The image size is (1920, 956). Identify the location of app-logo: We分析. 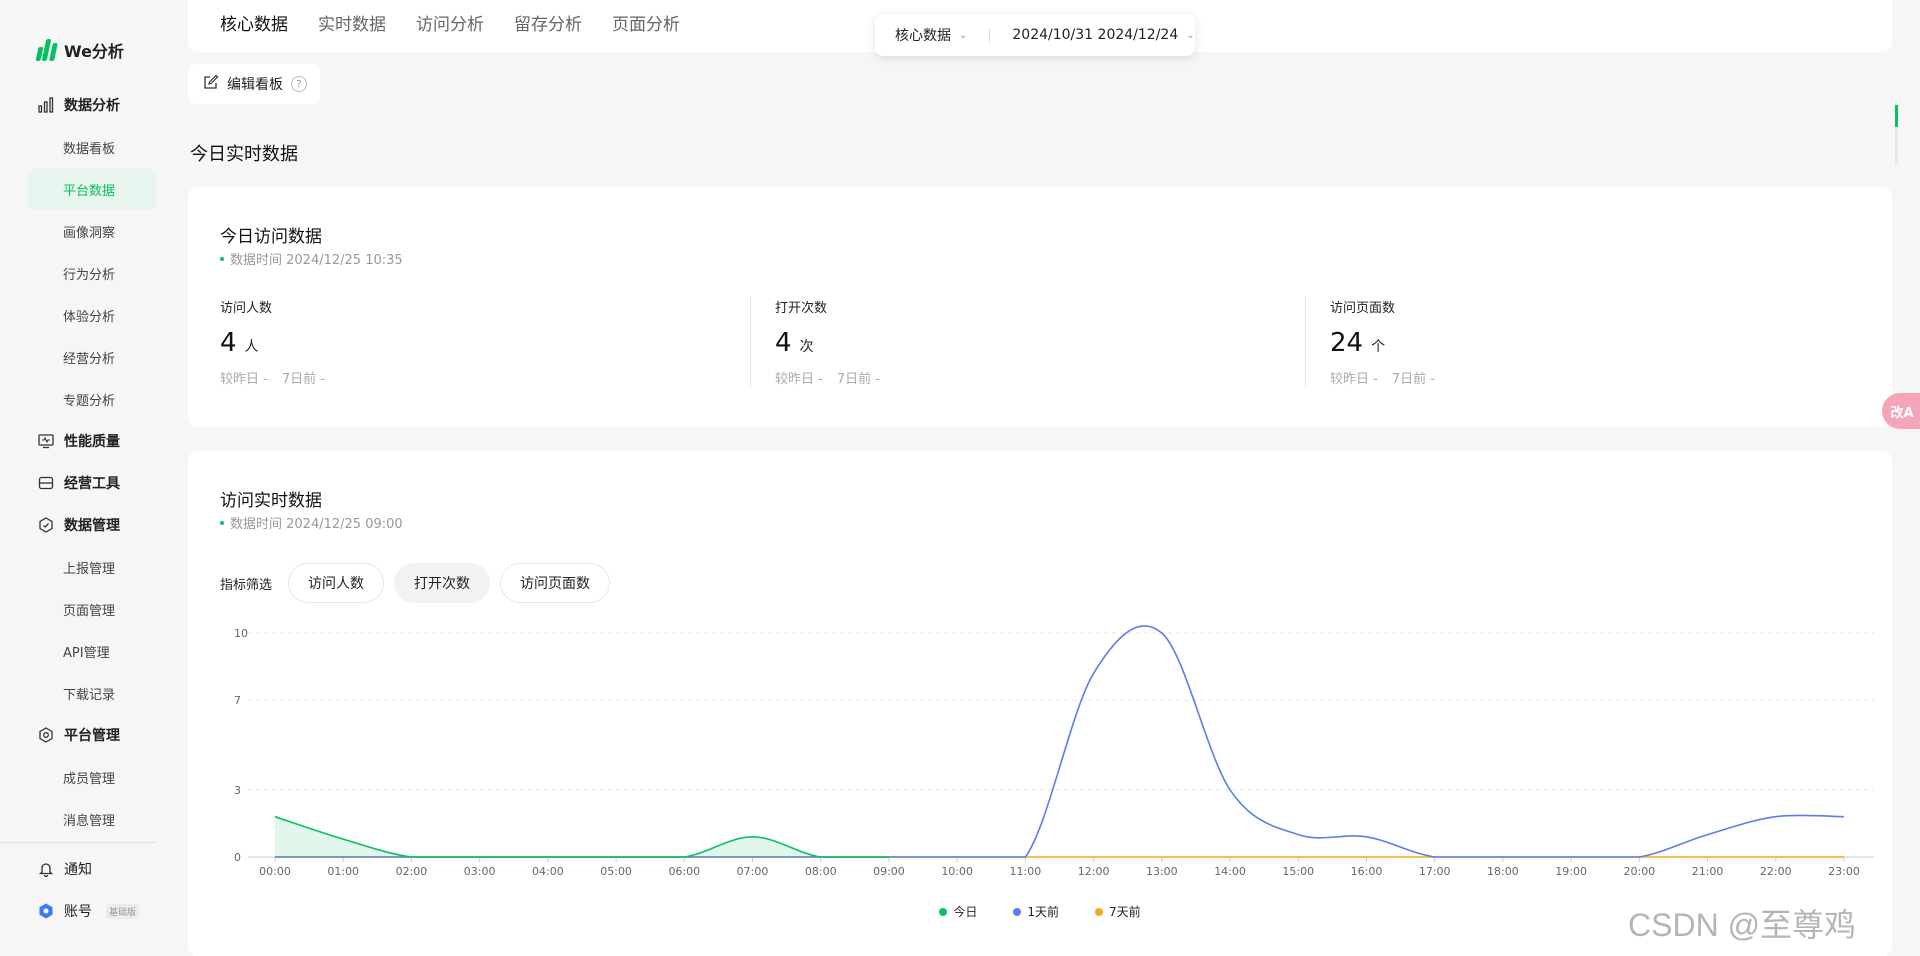
(79, 50).